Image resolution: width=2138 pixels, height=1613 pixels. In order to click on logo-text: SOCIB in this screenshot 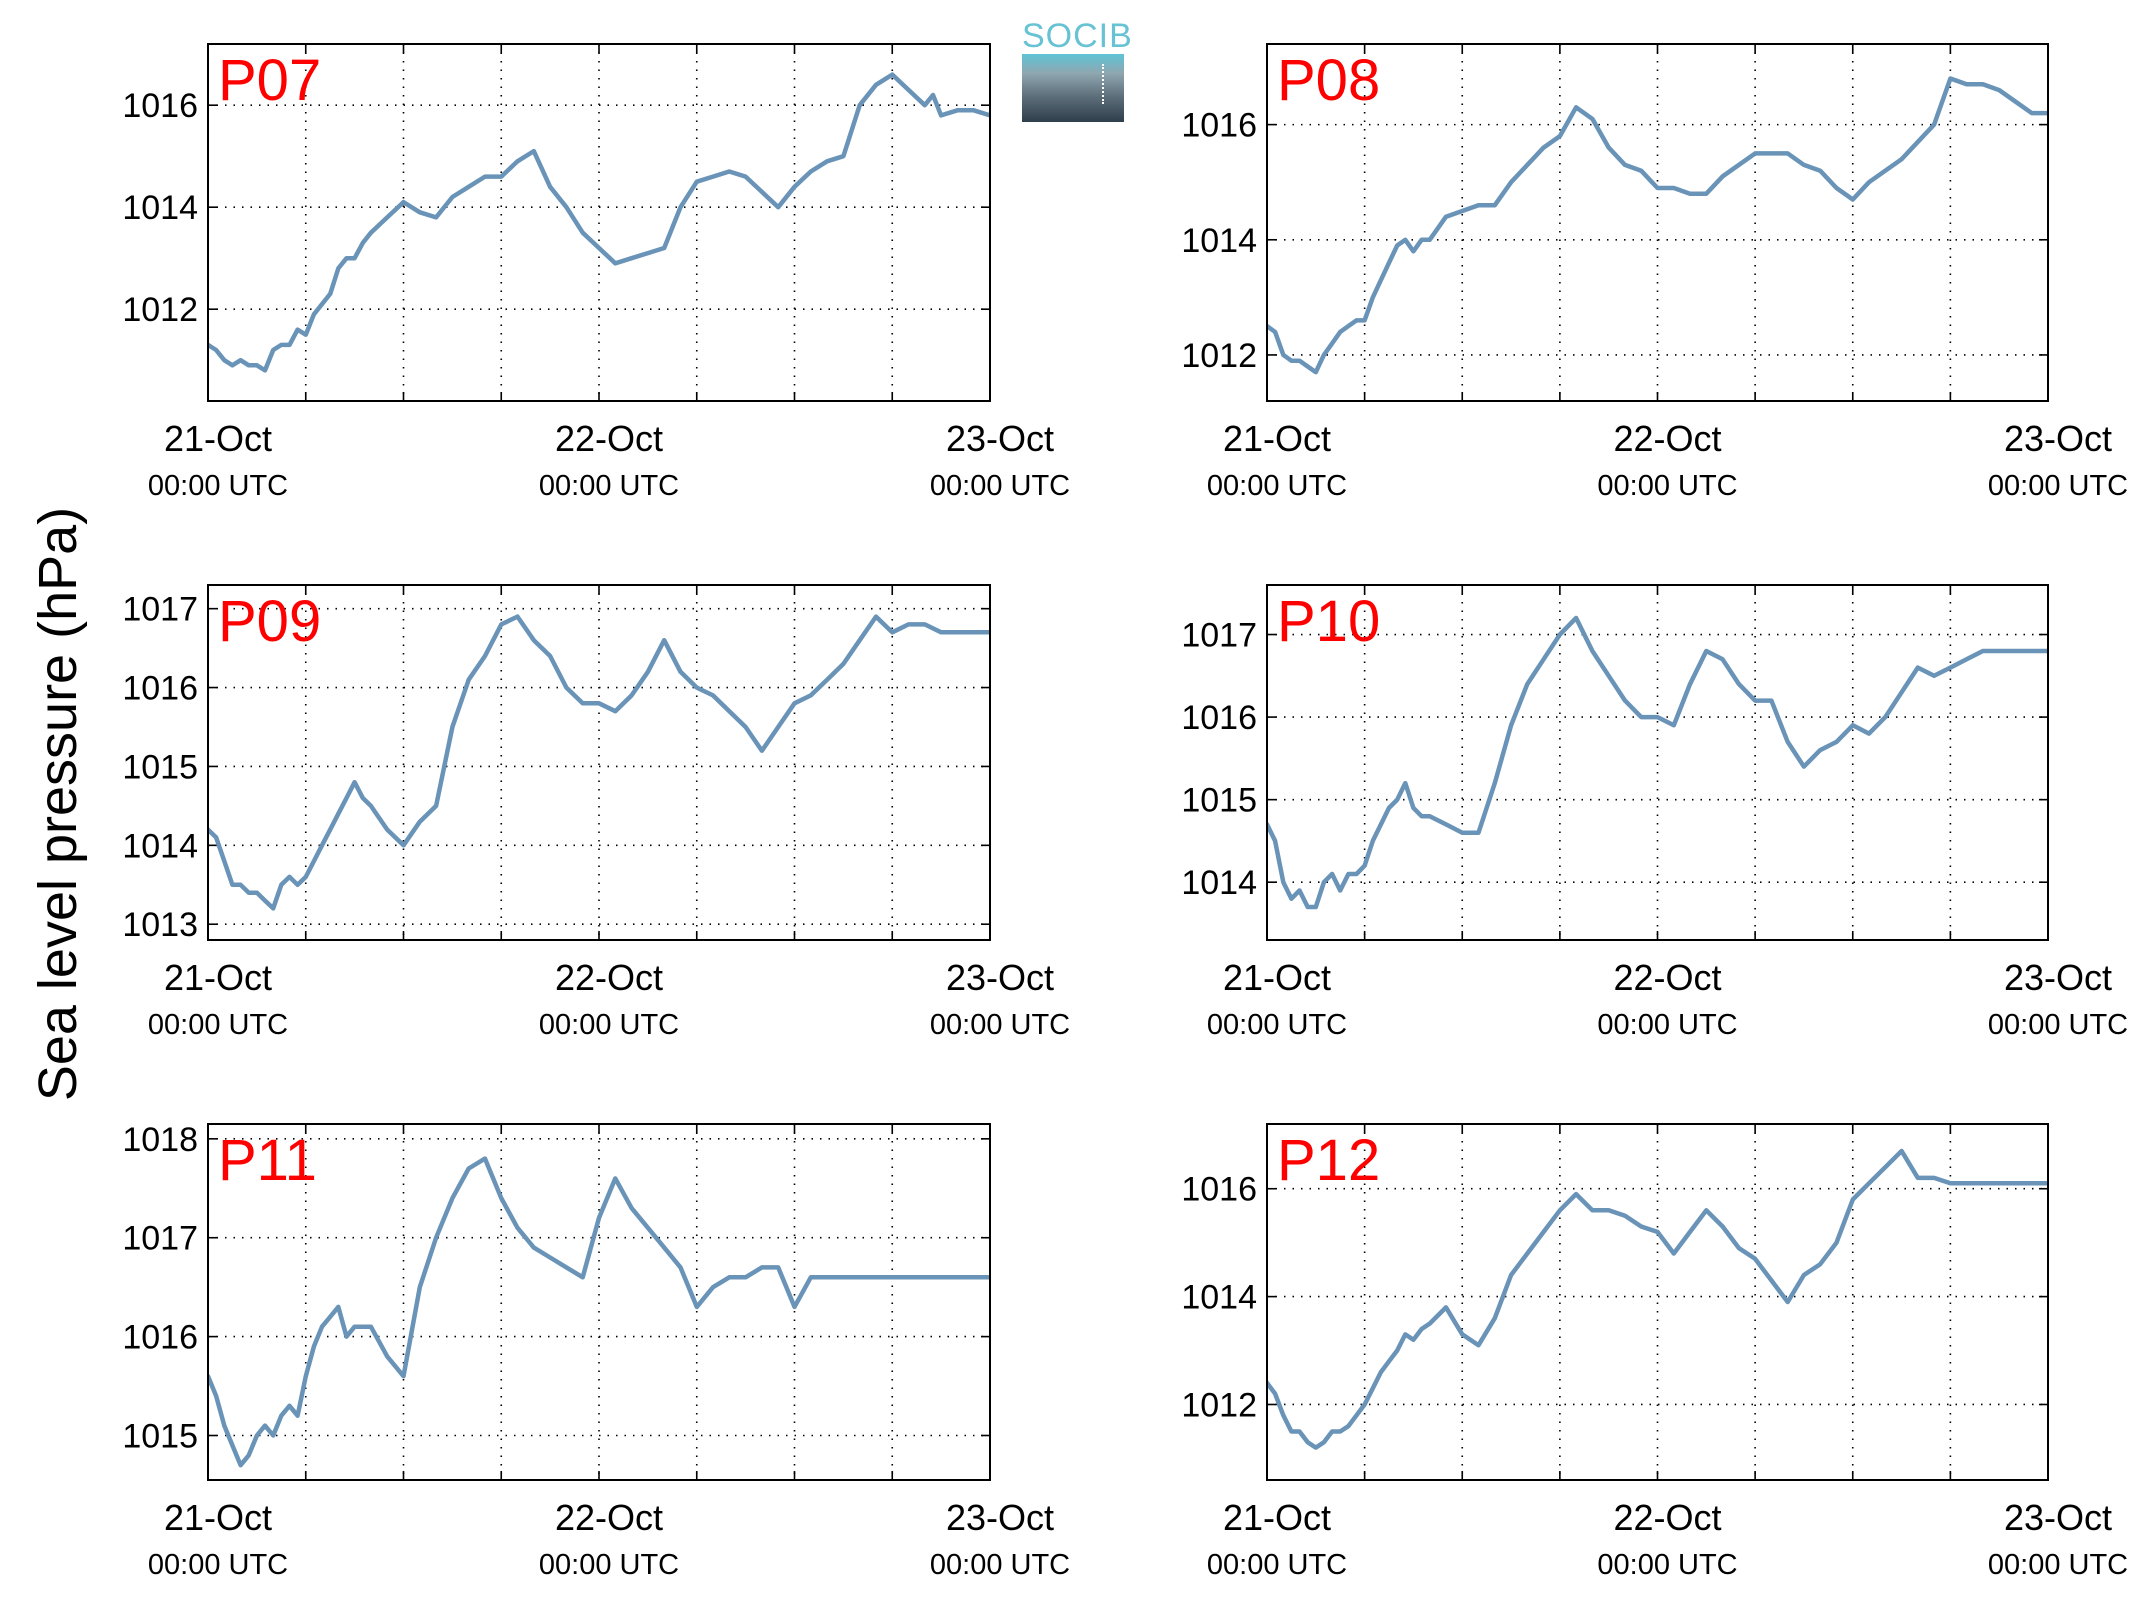, I will do `click(1077, 36)`.